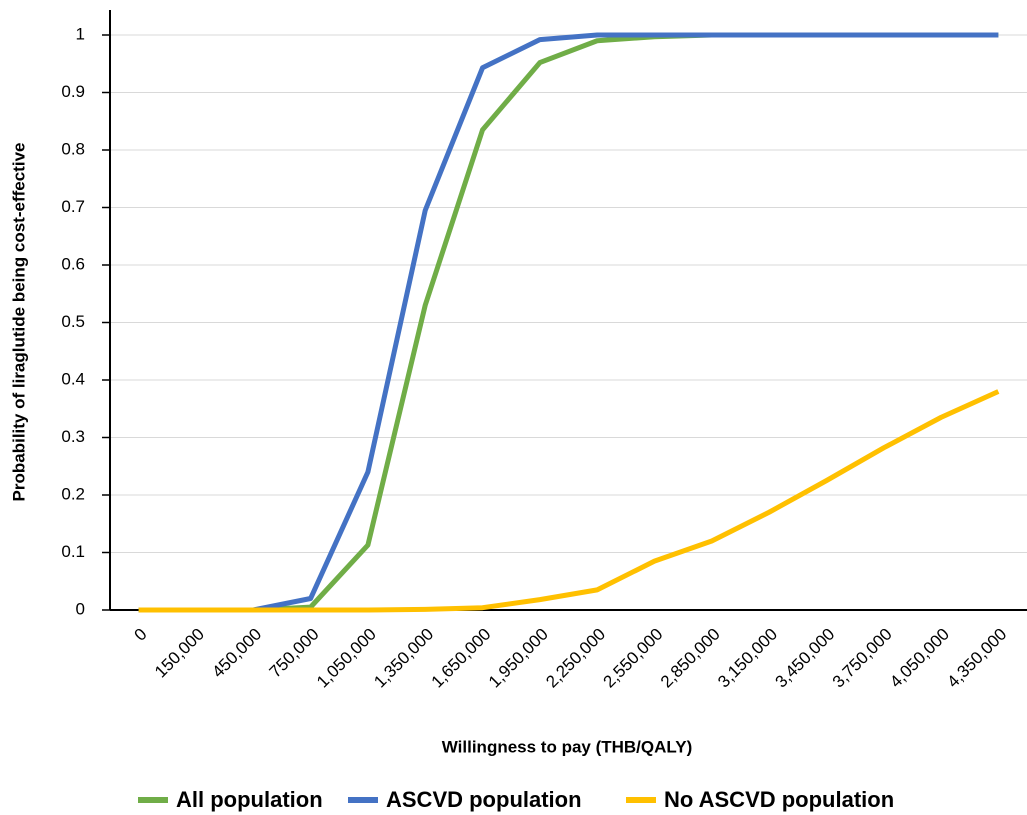  Describe the element at coordinates (294, 653) in the screenshot. I see `x-tick-label: 750,000` at that location.